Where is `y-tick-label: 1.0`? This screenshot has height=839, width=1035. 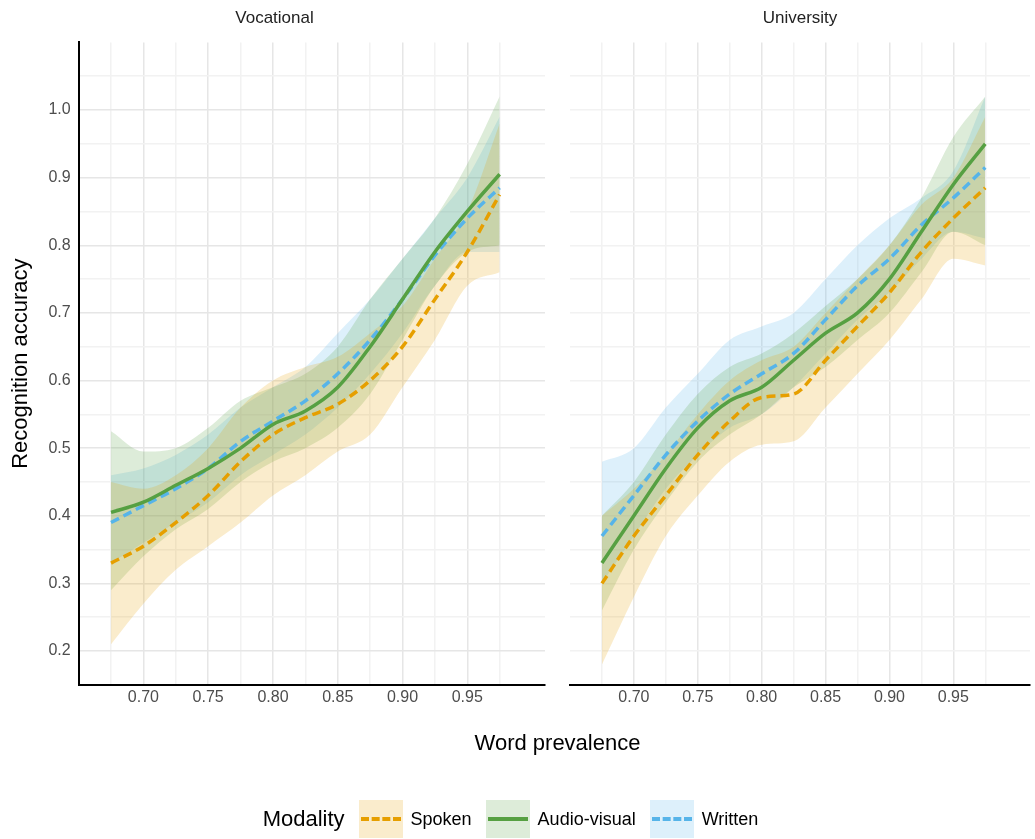 y-tick-label: 1.0 is located at coordinates (59, 109).